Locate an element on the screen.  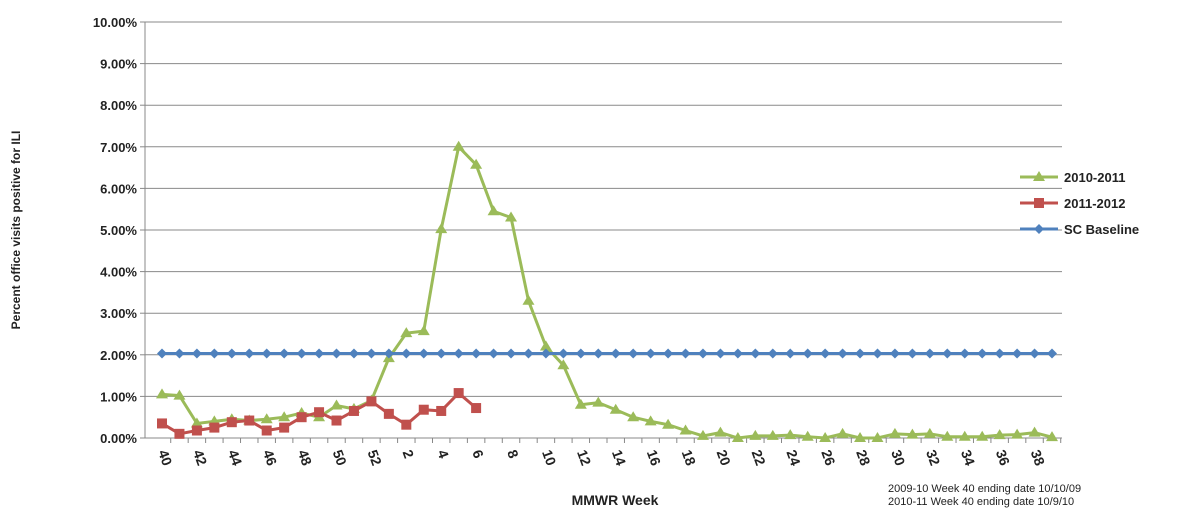
y-tick-label: 1.00% is located at coordinates (118, 396).